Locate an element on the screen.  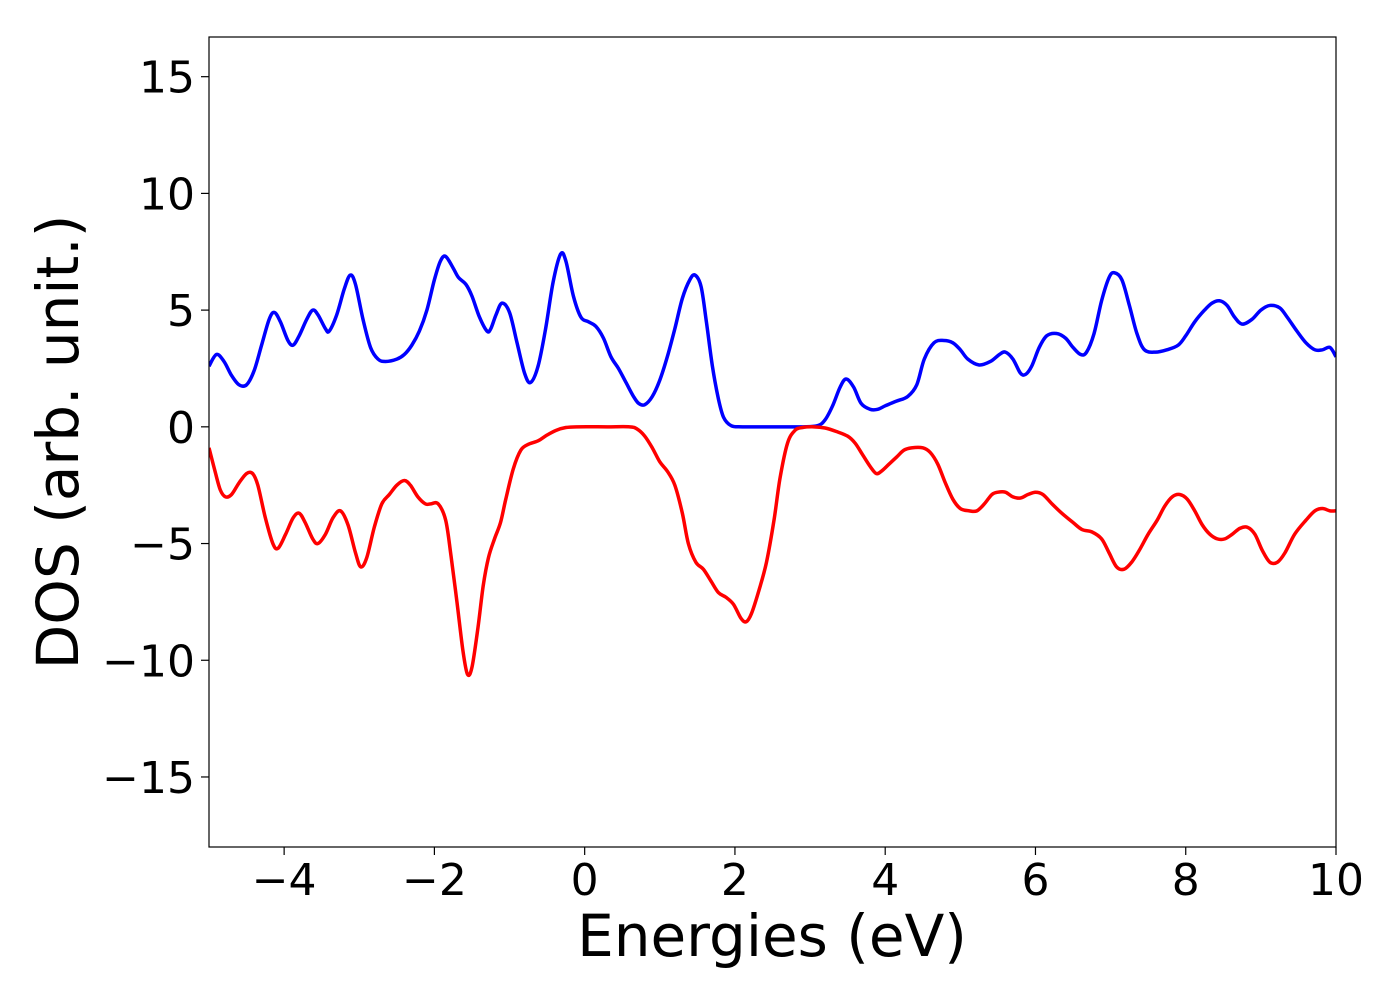
y-tick-label: 10 is located at coordinates (167, 194).